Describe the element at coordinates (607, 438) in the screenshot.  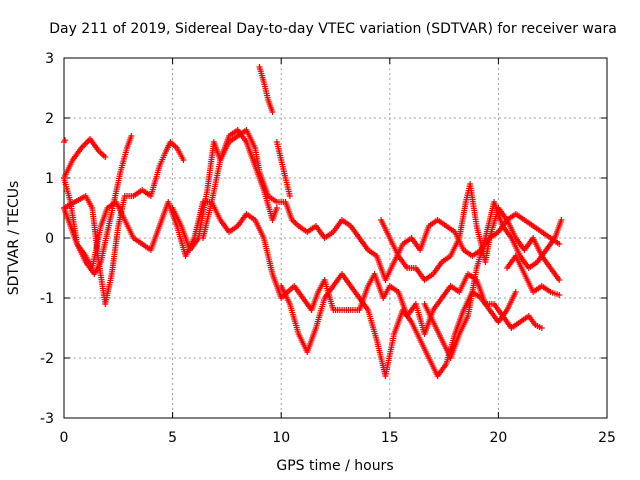
I see `x-tick-label: 25` at that location.